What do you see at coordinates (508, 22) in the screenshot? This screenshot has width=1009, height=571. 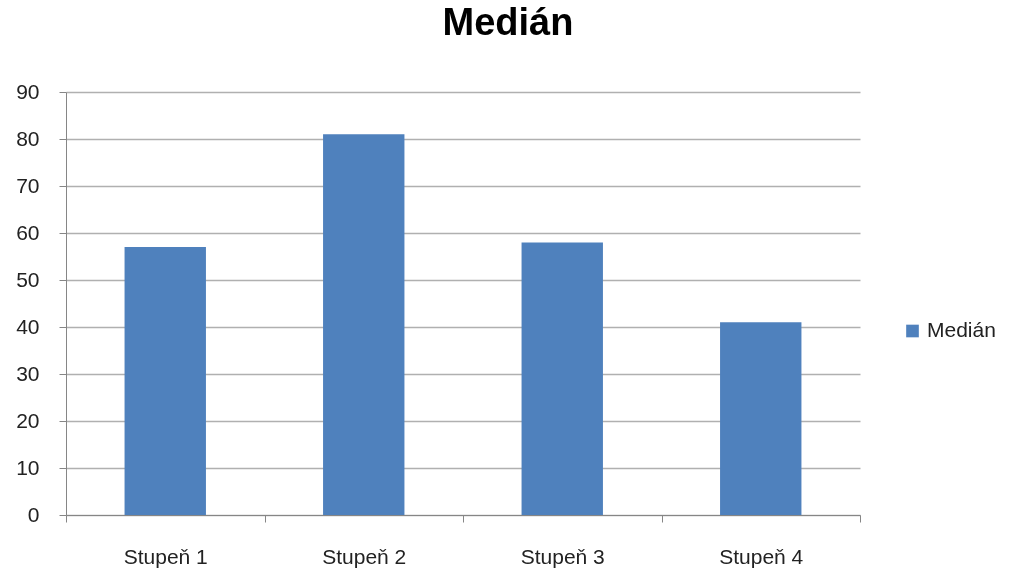 I see `chart-title: Medián` at bounding box center [508, 22].